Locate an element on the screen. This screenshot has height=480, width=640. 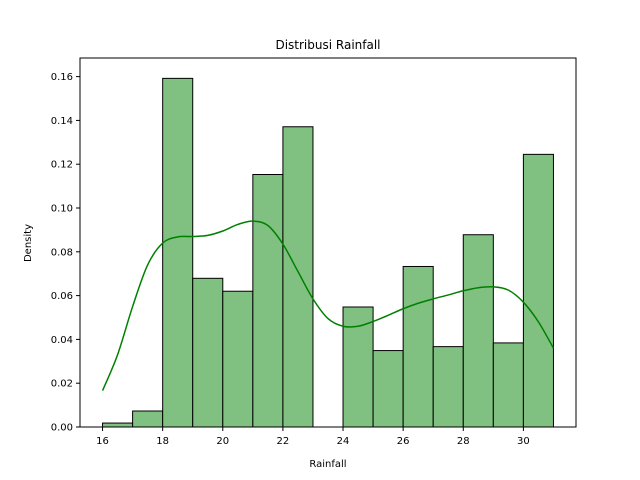
x-tick-label: 30 is located at coordinates (523, 441).